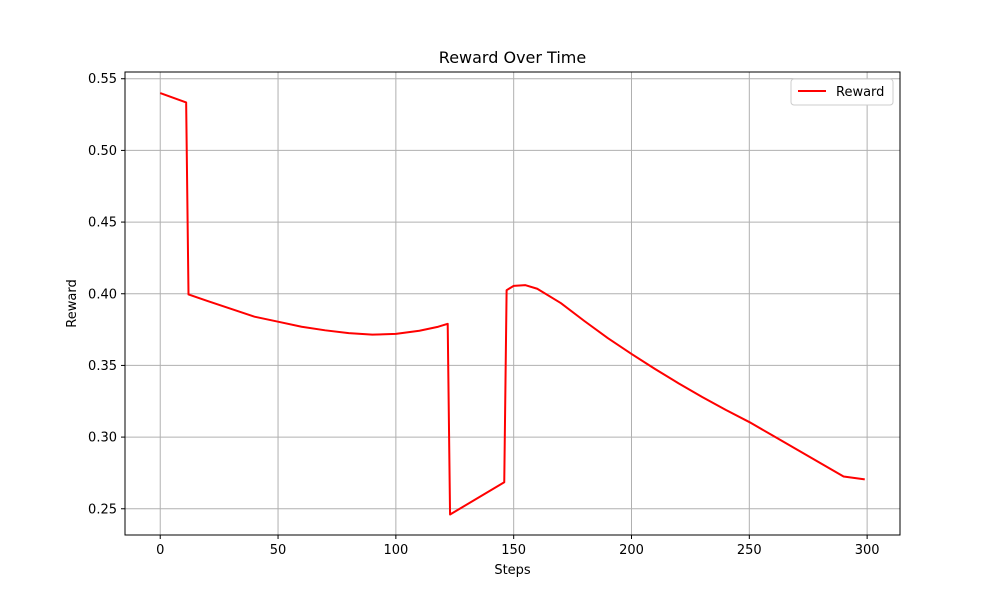  I want to click on x-tick-label: 250, so click(749, 550).